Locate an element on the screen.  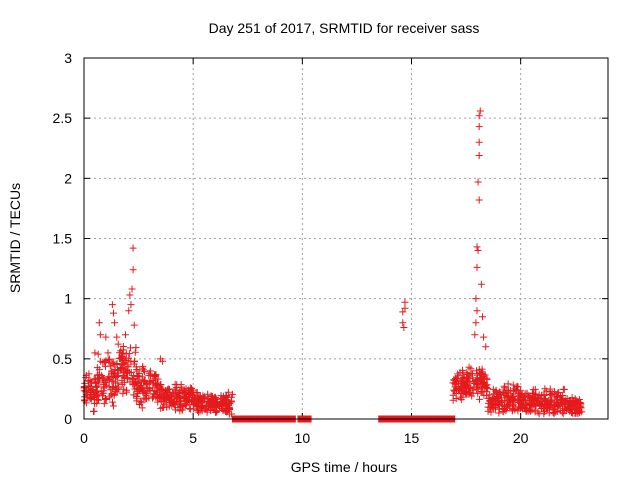
y-tick-label: 0 is located at coordinates (68, 419).